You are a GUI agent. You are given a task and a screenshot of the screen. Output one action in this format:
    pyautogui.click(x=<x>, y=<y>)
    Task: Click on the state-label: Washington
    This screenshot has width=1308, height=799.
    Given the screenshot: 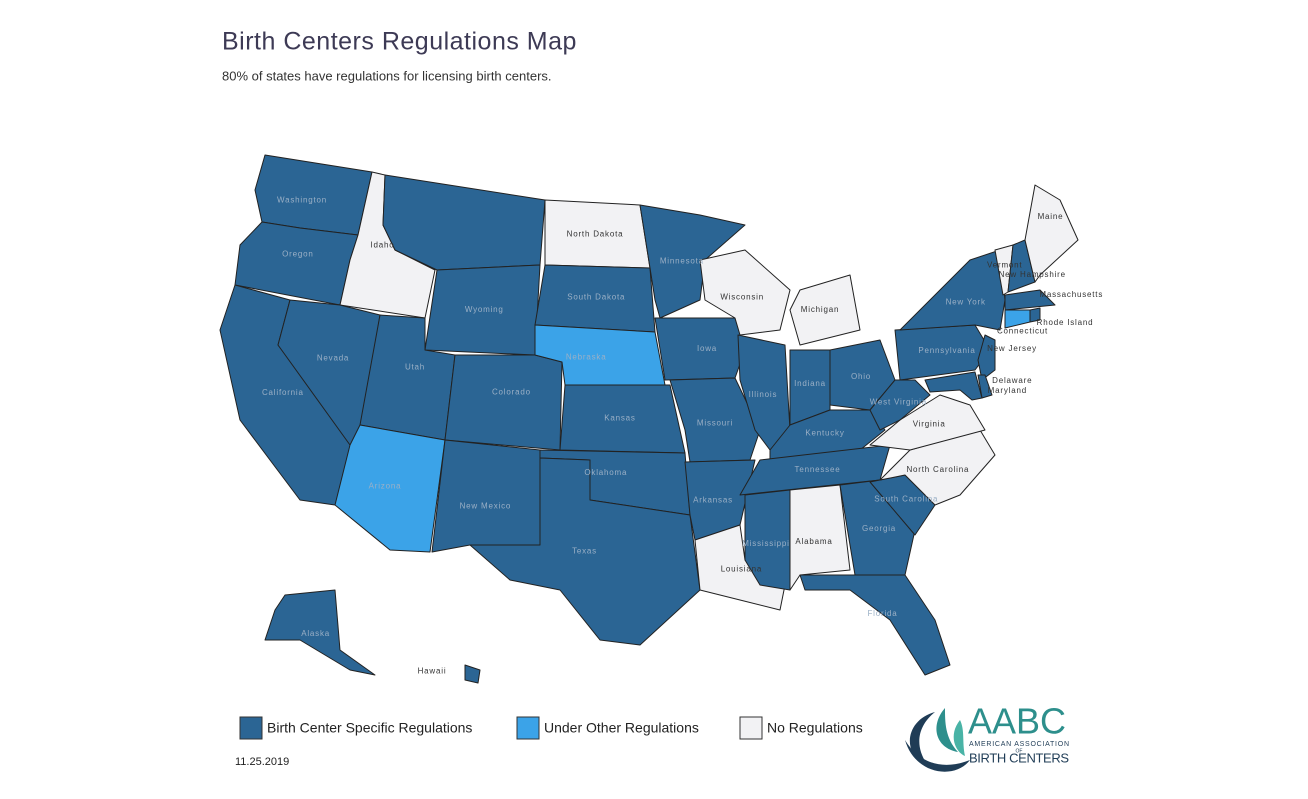 What is the action you would take?
    pyautogui.click(x=302, y=199)
    